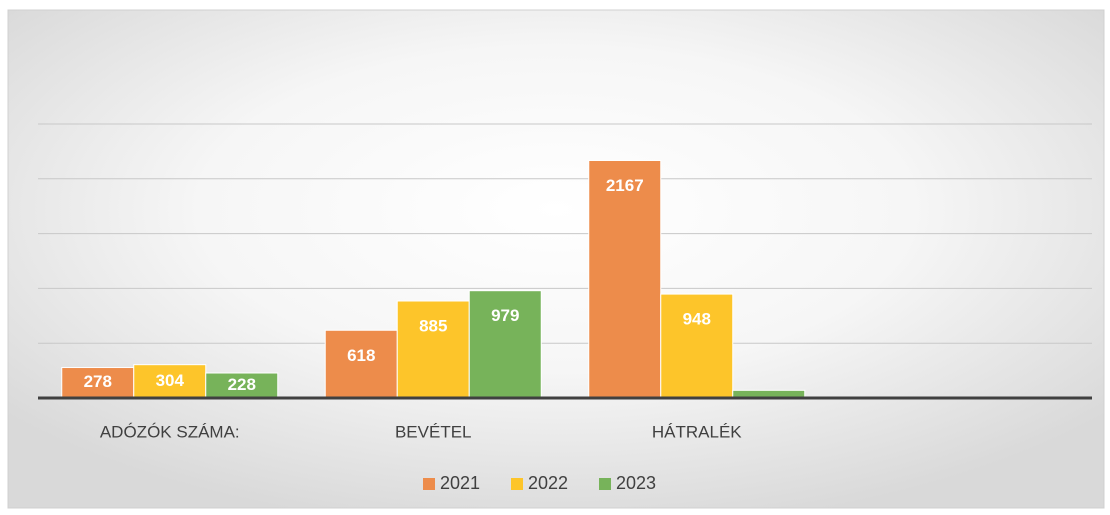 The image size is (1110, 515). What do you see at coordinates (361, 355) in the screenshot?
I see `data-label: 618` at bounding box center [361, 355].